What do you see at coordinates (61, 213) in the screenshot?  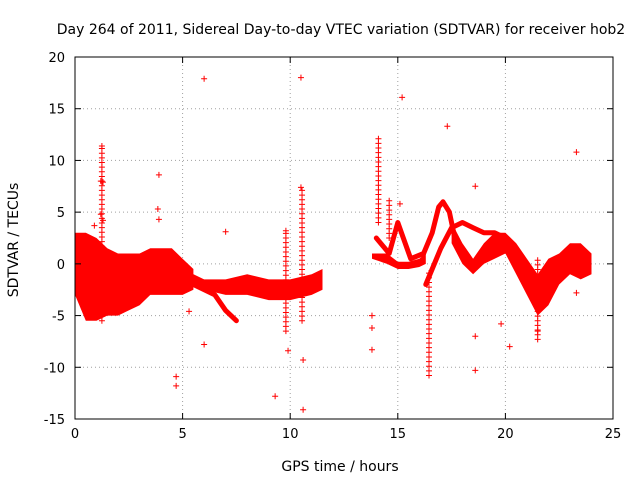 I see `y-tick-label: 5` at bounding box center [61, 213].